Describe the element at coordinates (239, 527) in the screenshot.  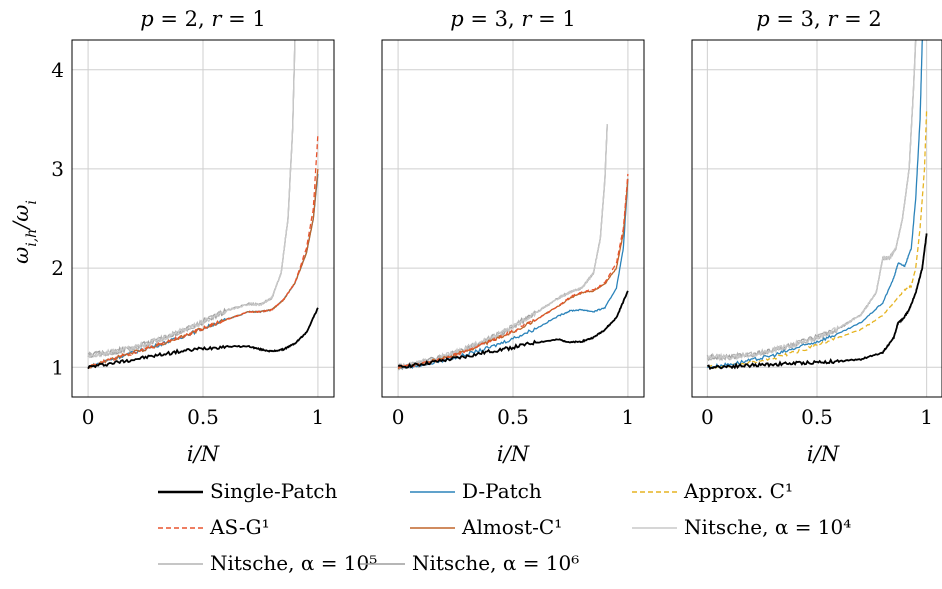
I see `legend-label: AS-G¹` at that location.